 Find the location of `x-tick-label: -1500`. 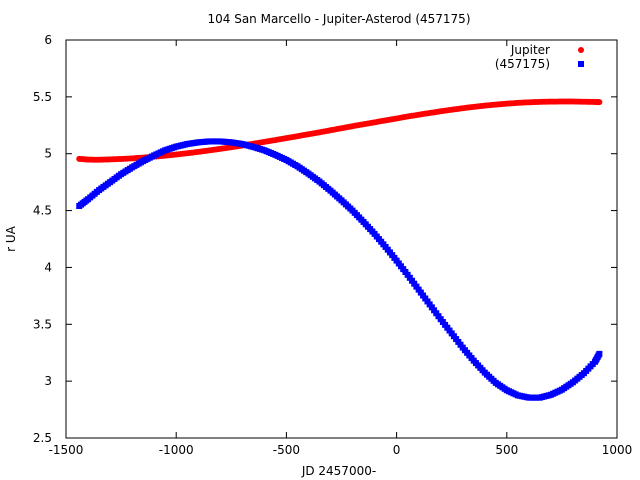

x-tick-label: -1500 is located at coordinates (66, 450).